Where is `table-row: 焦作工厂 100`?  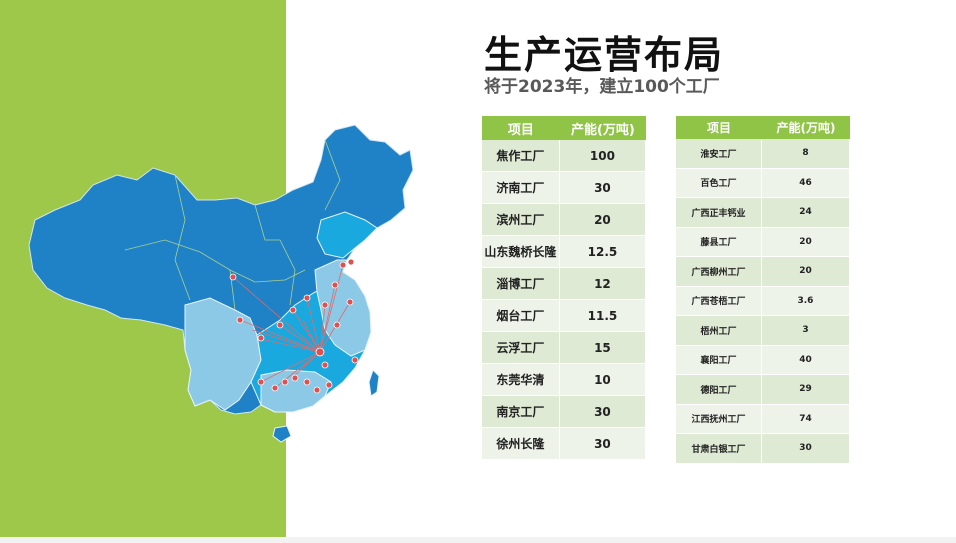 table-row: 焦作工厂 100 is located at coordinates (564, 156).